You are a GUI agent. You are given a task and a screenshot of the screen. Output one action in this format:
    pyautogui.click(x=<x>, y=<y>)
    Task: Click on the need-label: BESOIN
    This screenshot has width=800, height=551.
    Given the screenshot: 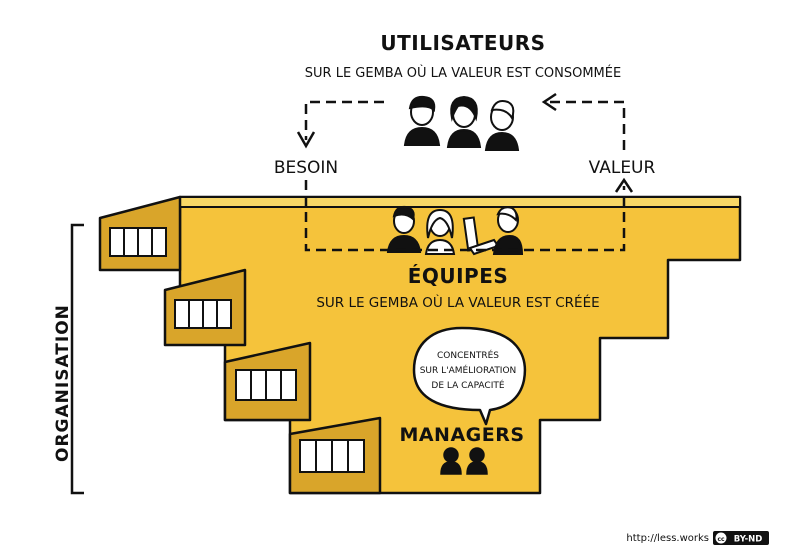 What is the action you would take?
    pyautogui.click(x=306, y=168)
    